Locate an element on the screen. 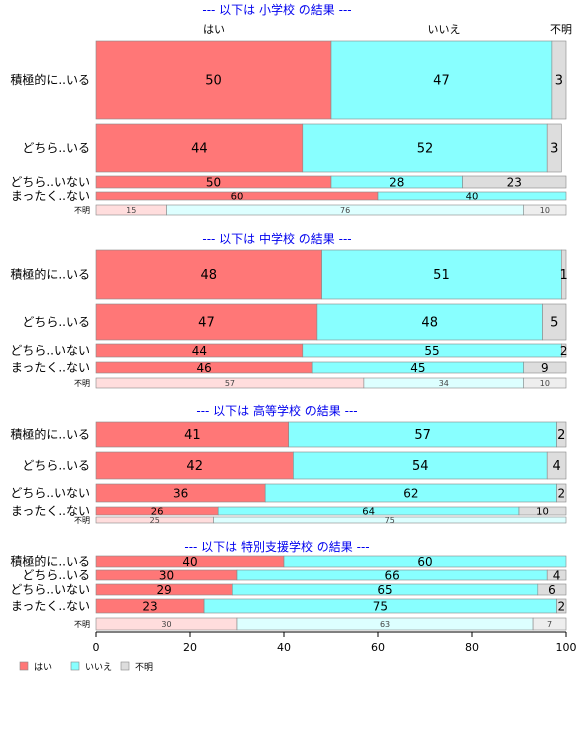 The width and height of the screenshot is (580, 747). bar-value-label: 36 is located at coordinates (180, 493).